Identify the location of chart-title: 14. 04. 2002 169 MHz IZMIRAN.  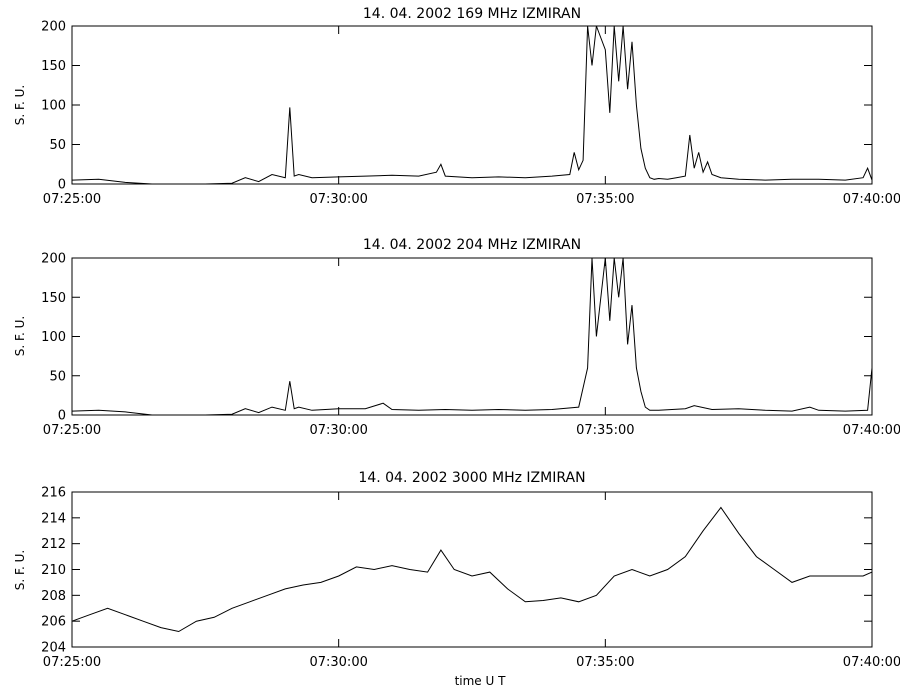
(472, 14).